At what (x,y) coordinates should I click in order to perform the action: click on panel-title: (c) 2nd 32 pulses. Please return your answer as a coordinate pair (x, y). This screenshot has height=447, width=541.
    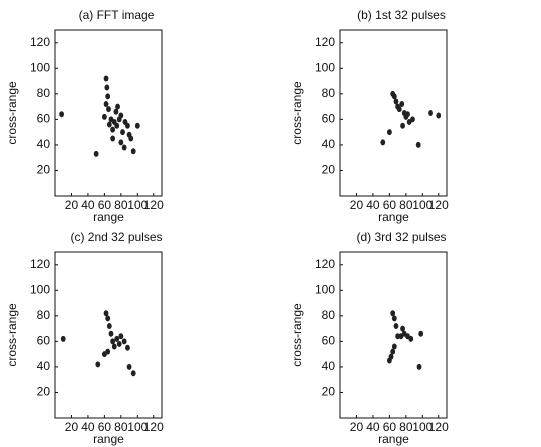
    Looking at the image, I should click on (116, 237).